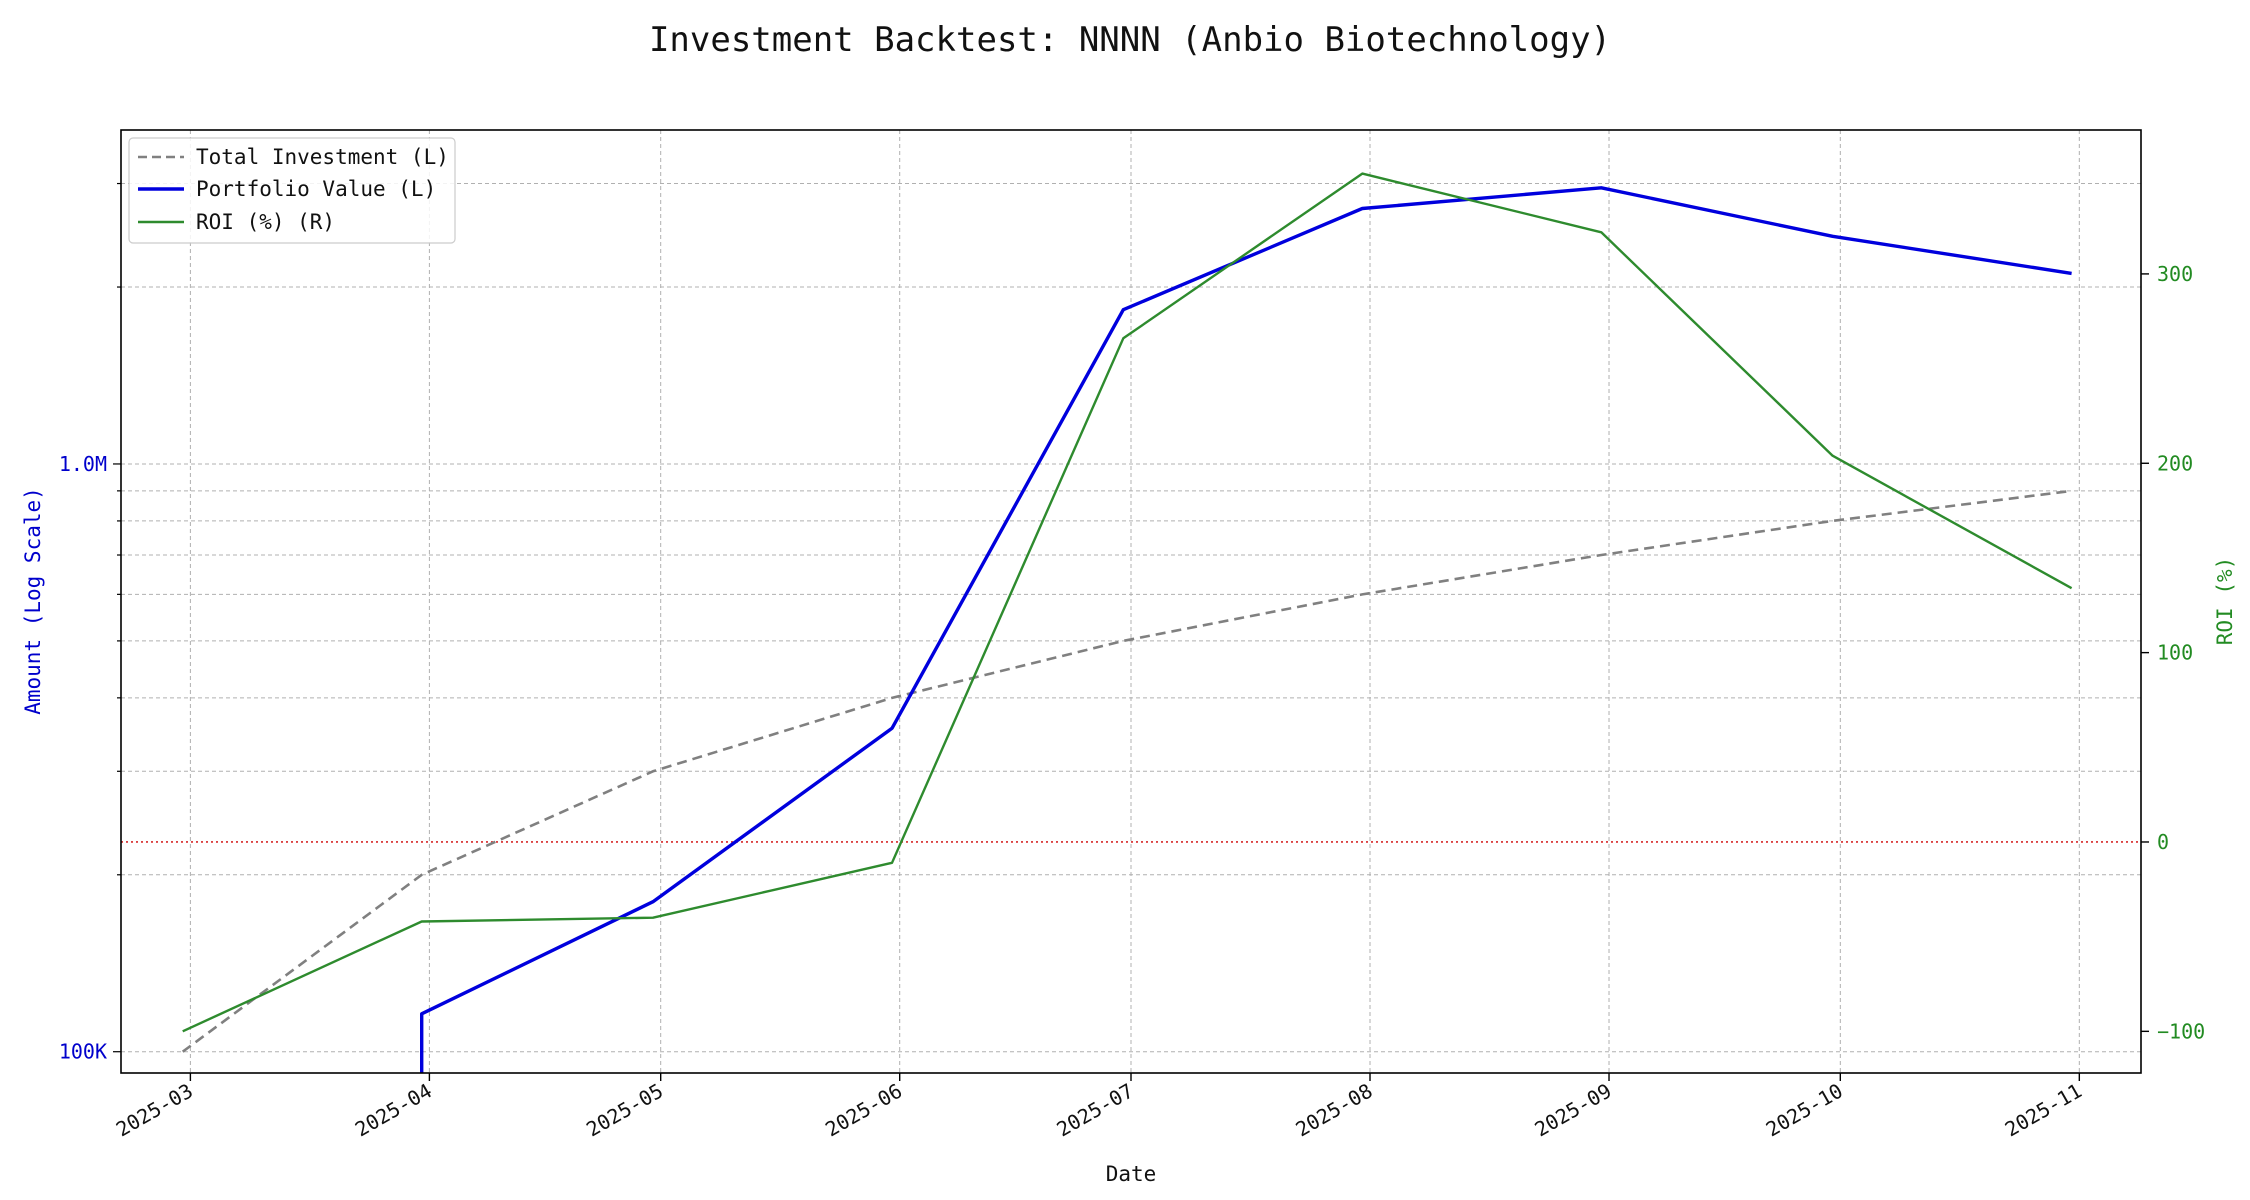 Image resolution: width=2250 pixels, height=1200 pixels. What do you see at coordinates (83, 464) in the screenshot?
I see `y-left-tick-label: 1.0M` at bounding box center [83, 464].